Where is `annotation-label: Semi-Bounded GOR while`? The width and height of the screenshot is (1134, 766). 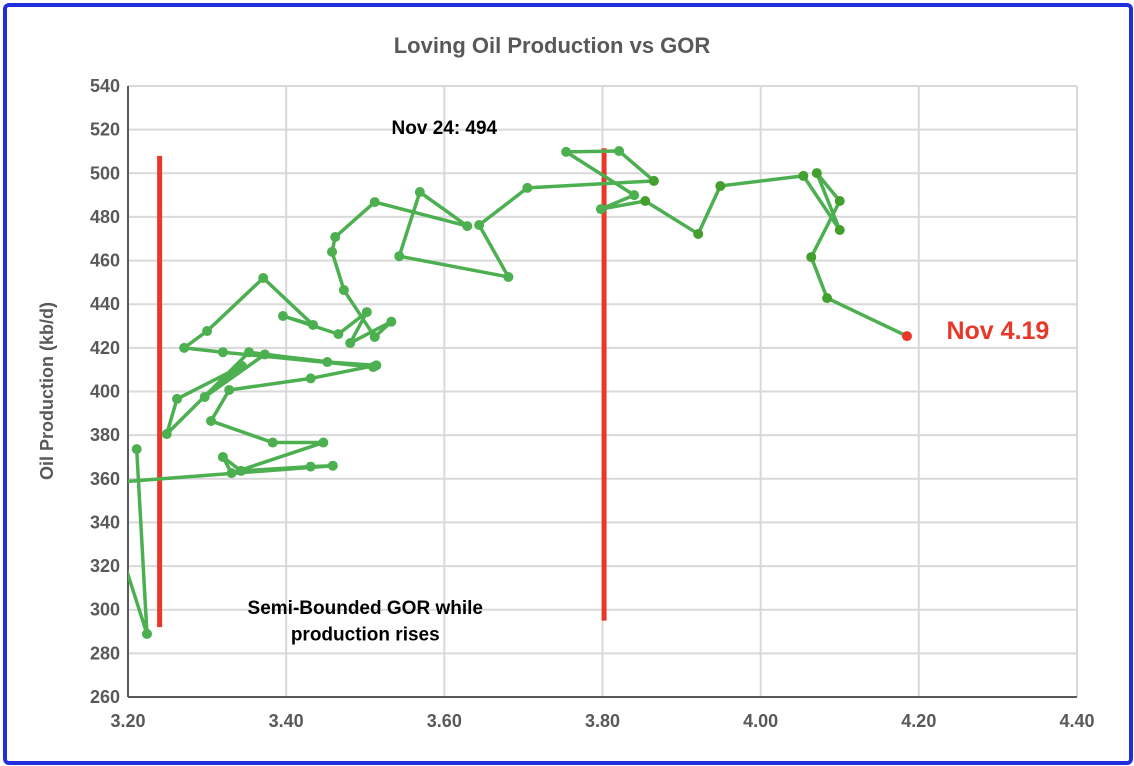
annotation-label: Semi-Bounded GOR while is located at coordinates (365, 608).